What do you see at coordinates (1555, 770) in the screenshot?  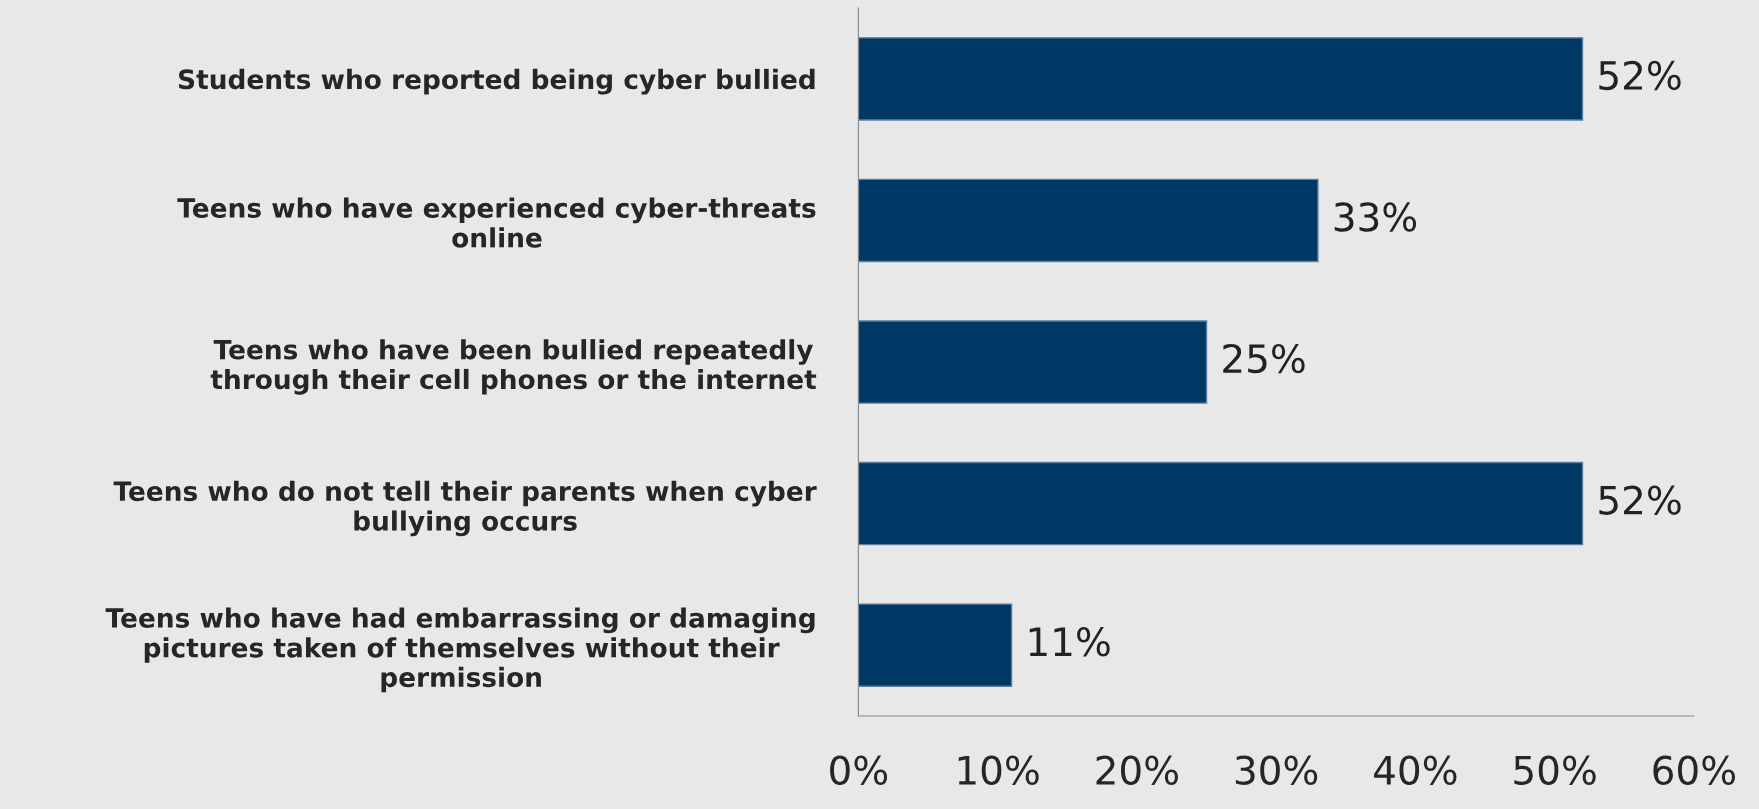 I see `x-tick-label: 50%` at bounding box center [1555, 770].